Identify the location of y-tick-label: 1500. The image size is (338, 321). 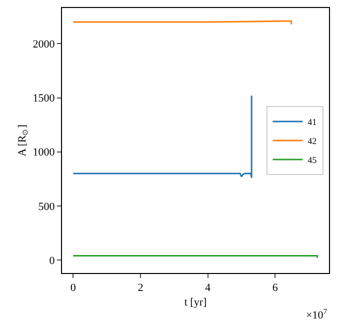
(44, 98).